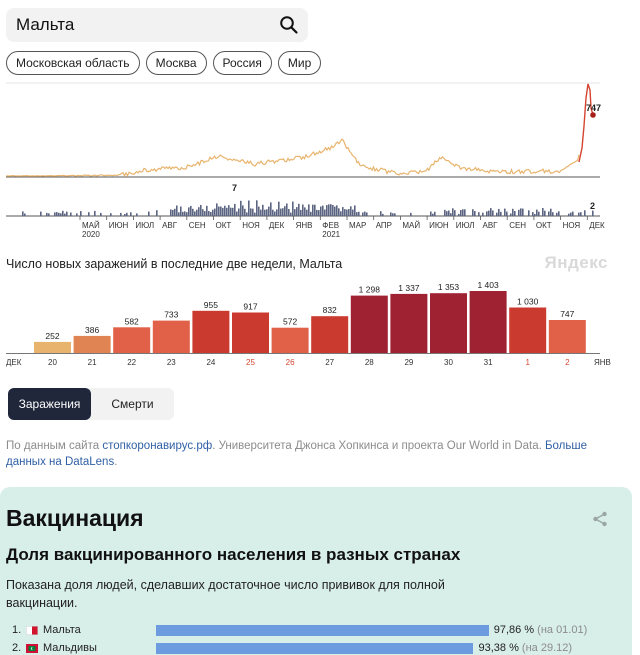 The width and height of the screenshot is (640, 655). Describe the element at coordinates (132, 404) in the screenshot. I see `tab-deaths: Смерти` at that location.